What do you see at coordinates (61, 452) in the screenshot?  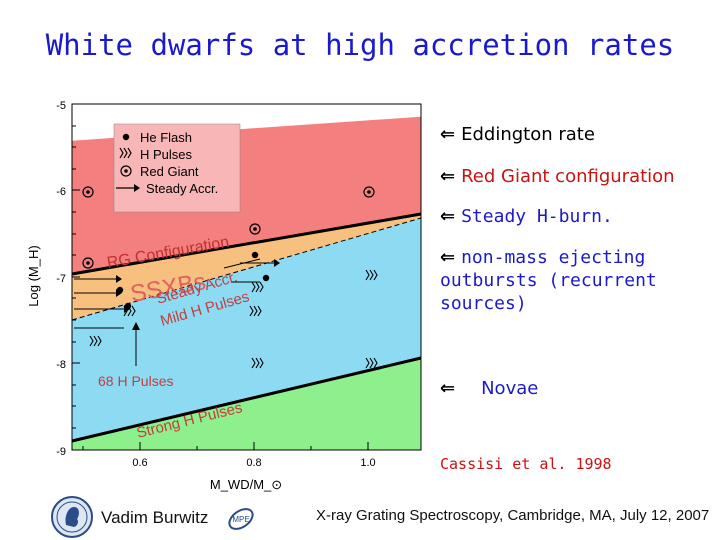 I see `y-tick-label: -9` at bounding box center [61, 452].